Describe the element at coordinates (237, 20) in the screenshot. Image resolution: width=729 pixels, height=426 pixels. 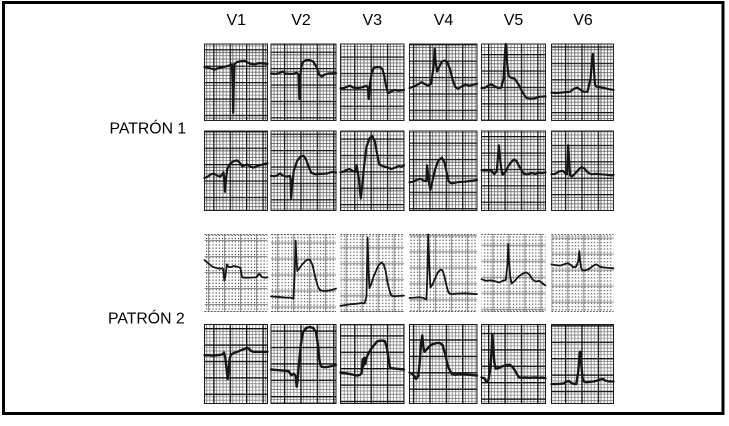
I see `svg-text: V1` at that location.